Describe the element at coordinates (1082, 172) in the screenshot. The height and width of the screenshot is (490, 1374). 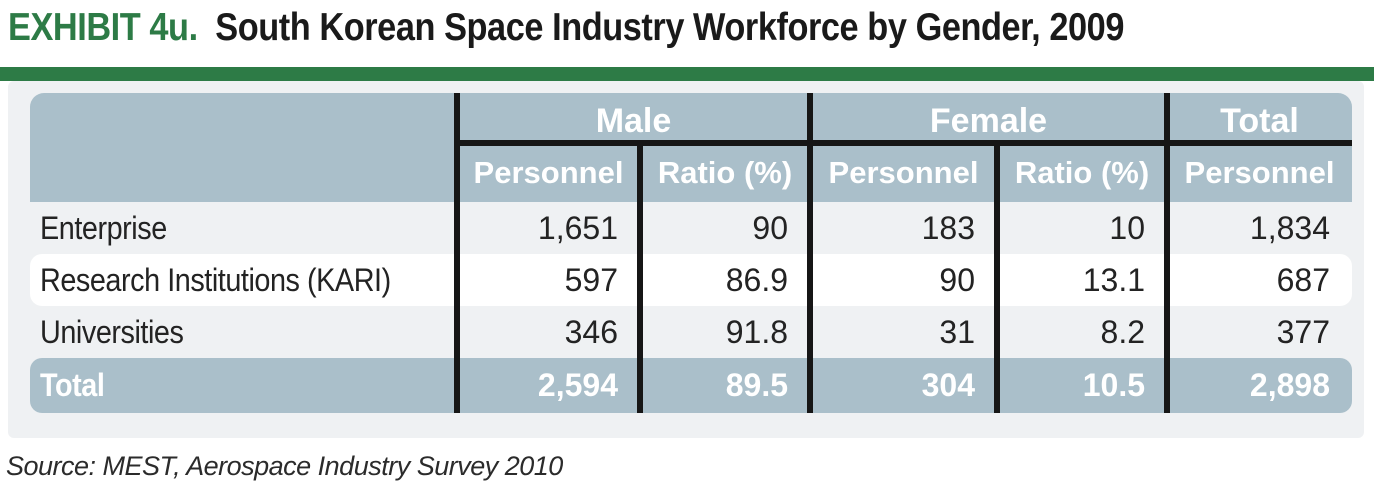
I see `subheader-female-ratio: Ratio (%)` at that location.